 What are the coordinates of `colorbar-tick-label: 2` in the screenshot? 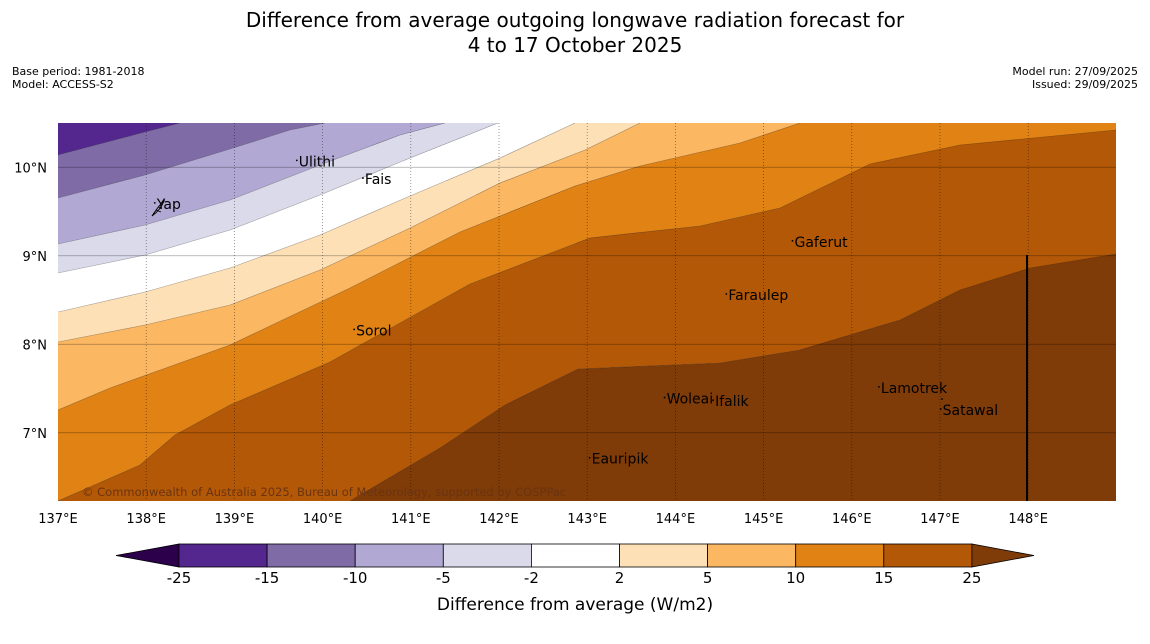 It's located at (620, 578).